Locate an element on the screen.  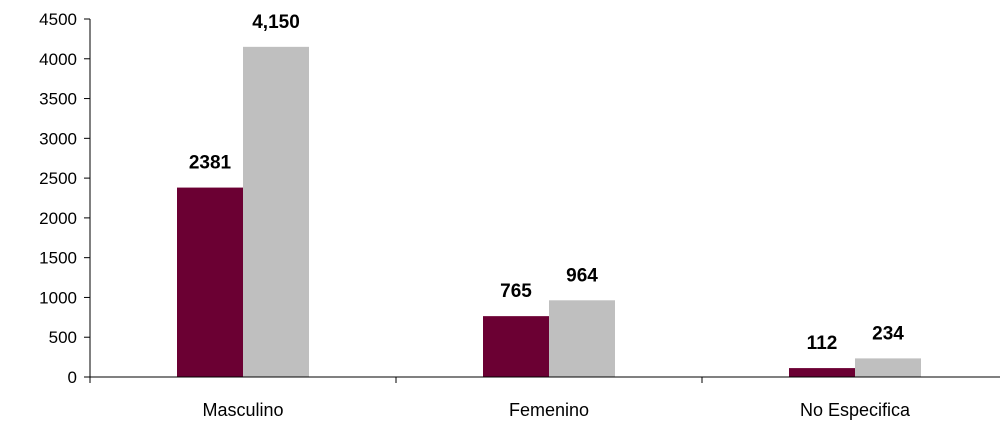
data-label: 964 is located at coordinates (582, 275).